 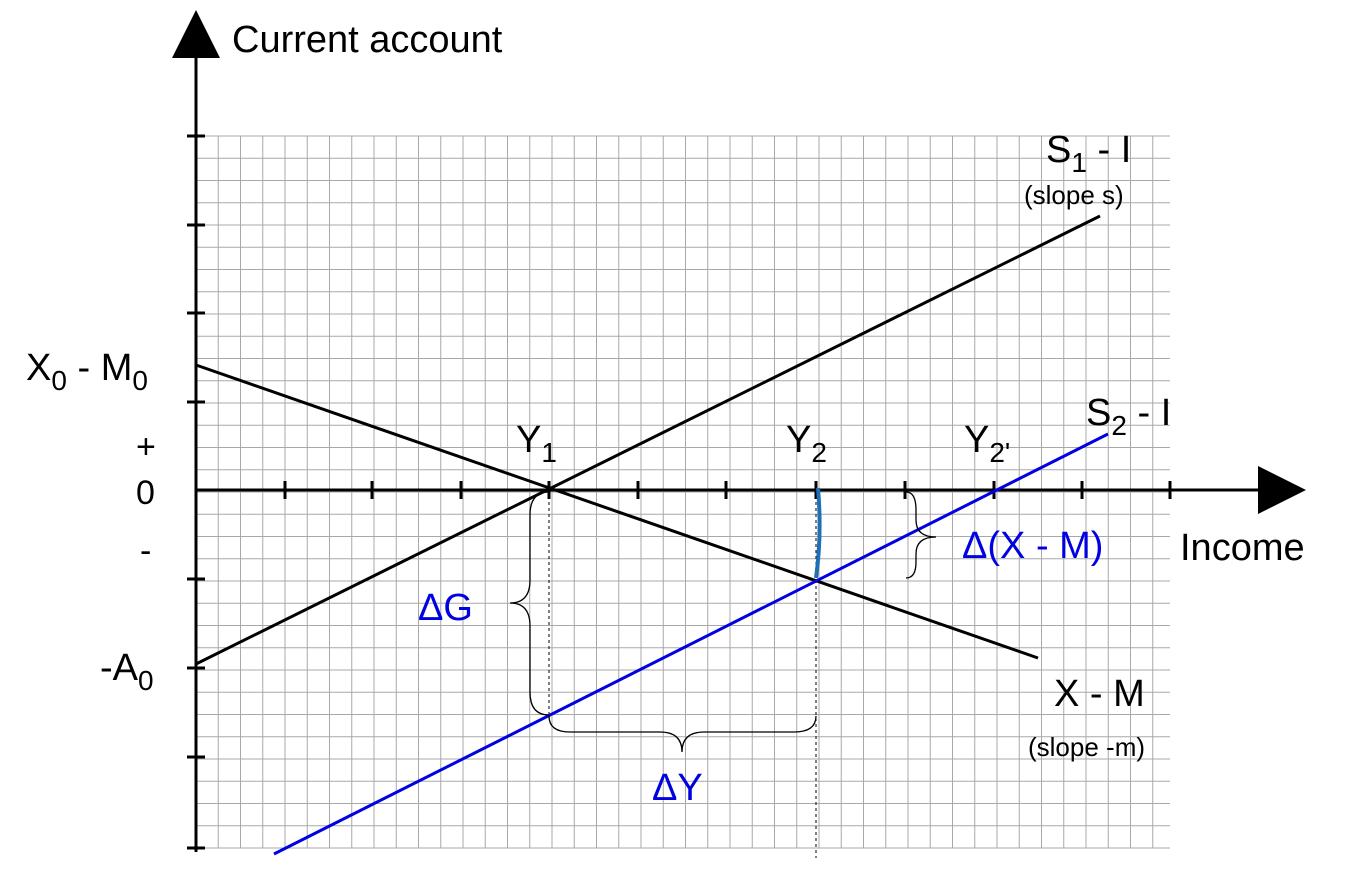 I want to click on y-axis-title: Current account, so click(x=367, y=40).